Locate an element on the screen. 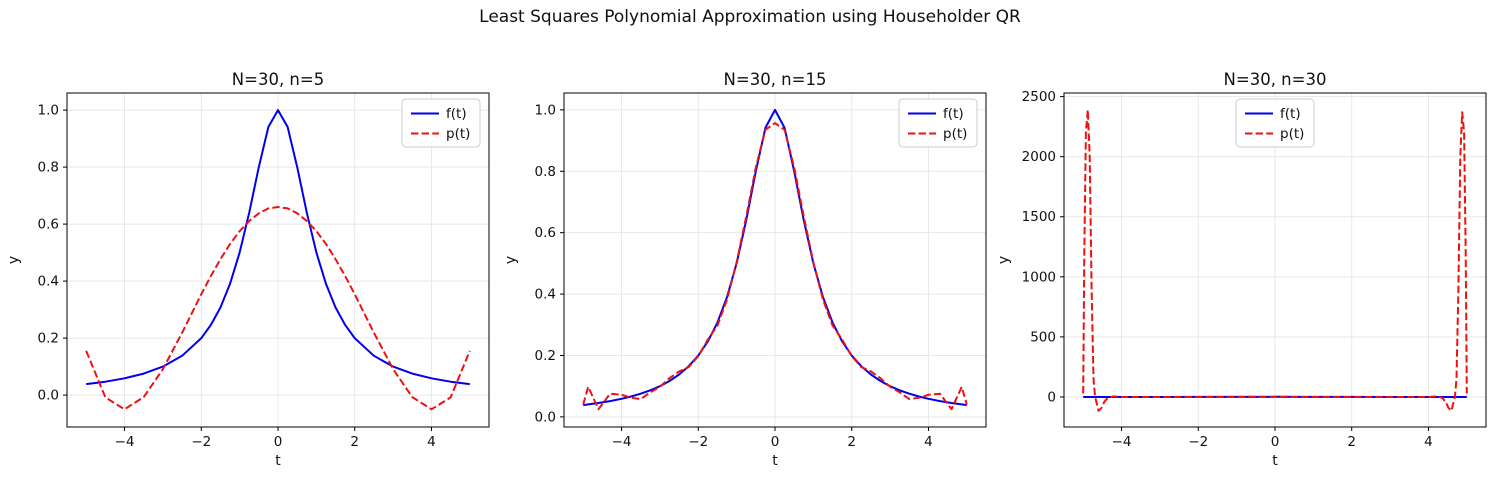 The height and width of the screenshot is (500, 1500). subplot-title: N=30, n=5 is located at coordinates (278, 79).